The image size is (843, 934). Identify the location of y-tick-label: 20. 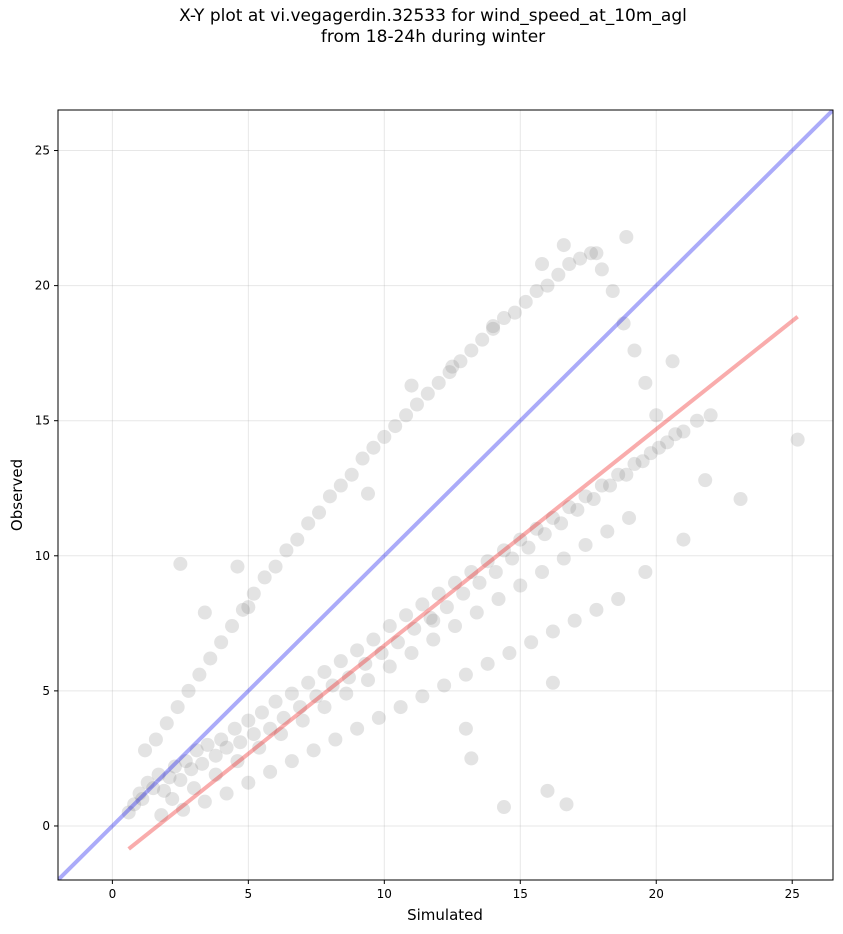
(42, 286).